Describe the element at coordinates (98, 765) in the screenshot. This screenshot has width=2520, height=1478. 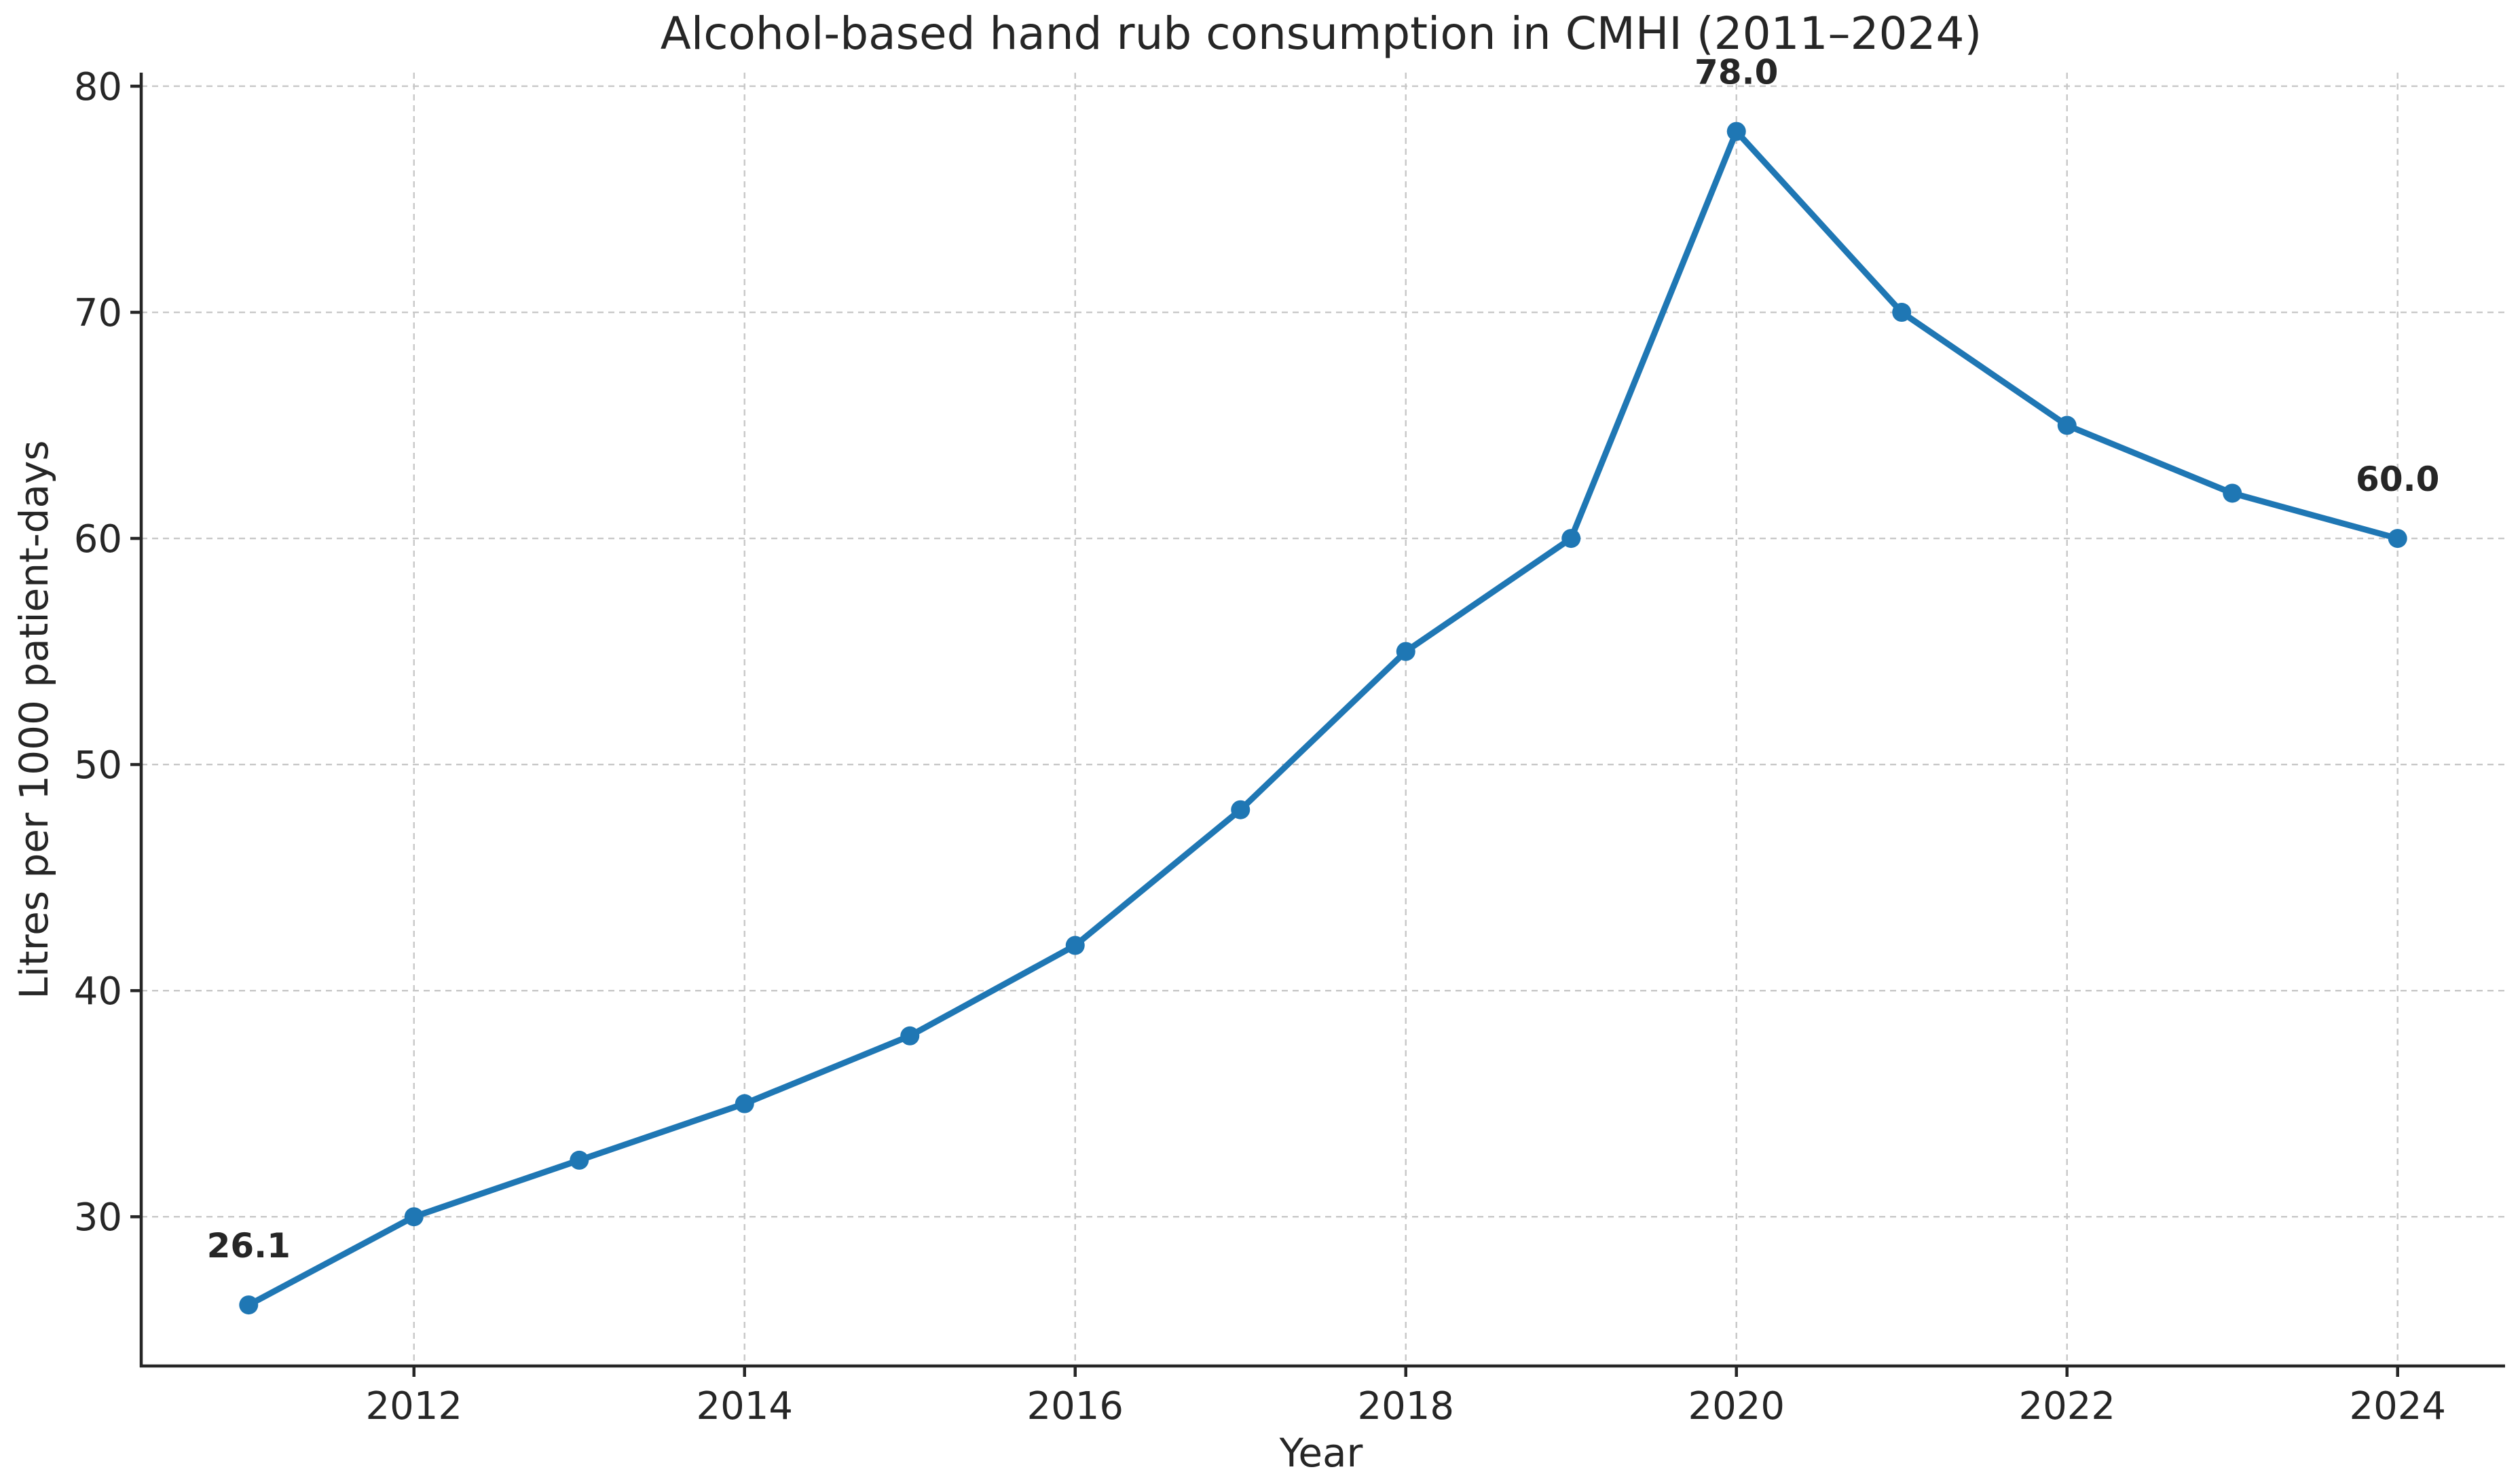
I see `y-tick-label: 50` at that location.